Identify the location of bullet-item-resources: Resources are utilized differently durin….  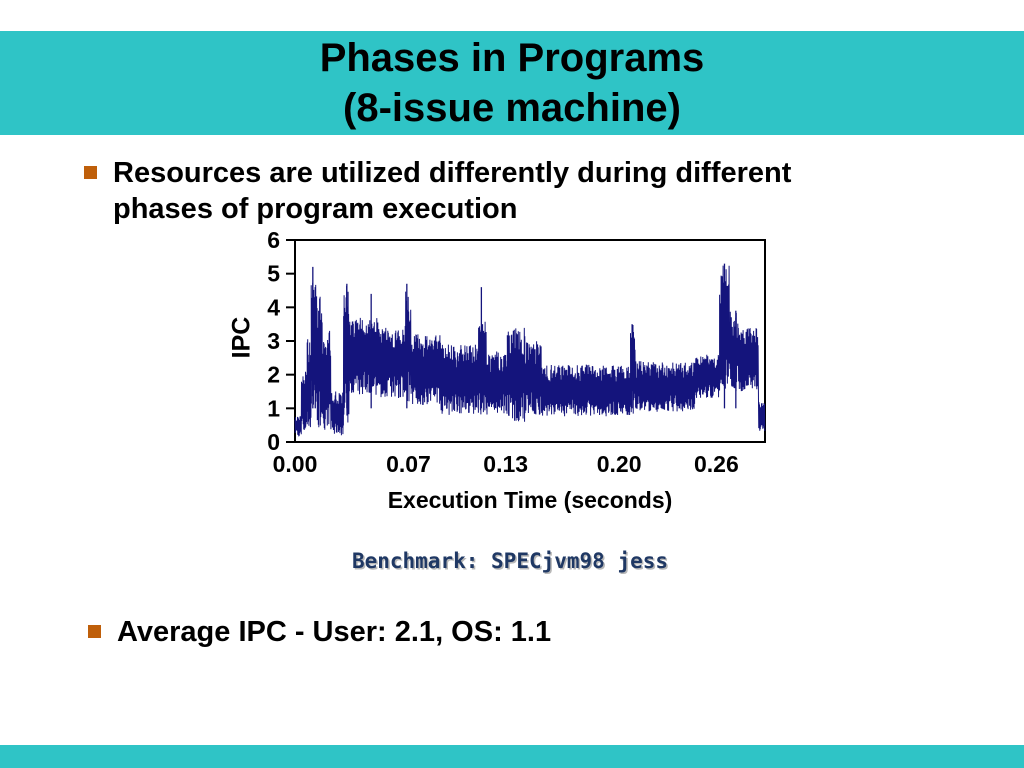
(499, 191).